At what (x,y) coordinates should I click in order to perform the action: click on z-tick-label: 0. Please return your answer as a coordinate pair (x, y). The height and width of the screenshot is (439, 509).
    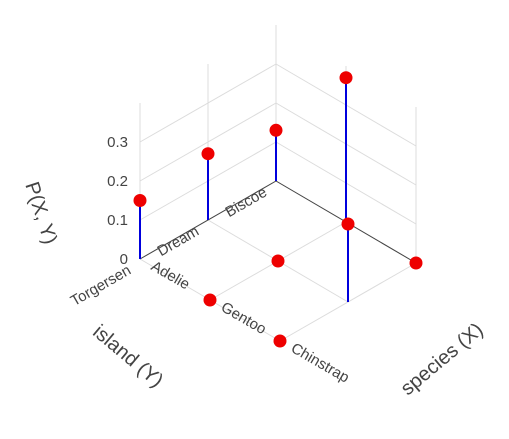
    Looking at the image, I should click on (124, 259).